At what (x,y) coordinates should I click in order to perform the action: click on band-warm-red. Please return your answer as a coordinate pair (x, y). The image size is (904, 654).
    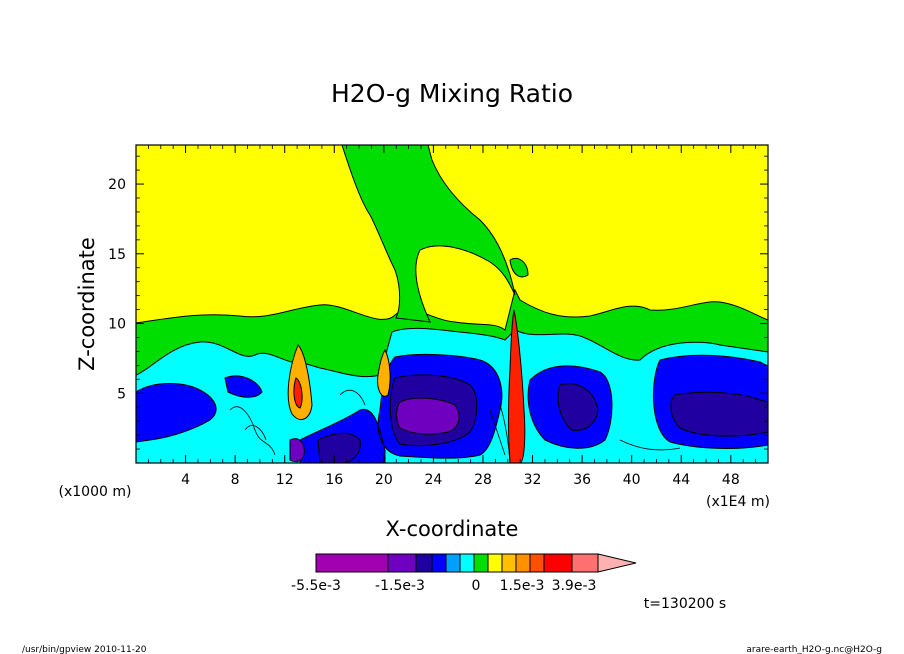
    Looking at the image, I should click on (409, 386).